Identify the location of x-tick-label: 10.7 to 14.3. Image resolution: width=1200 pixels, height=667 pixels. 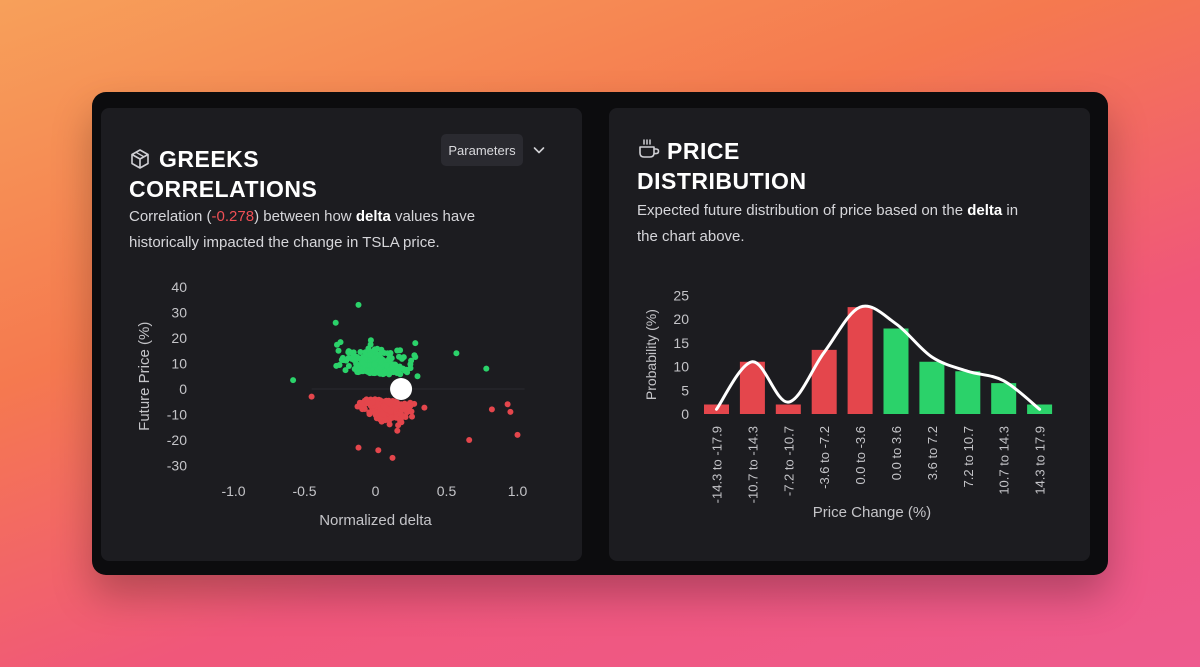
(1004, 460).